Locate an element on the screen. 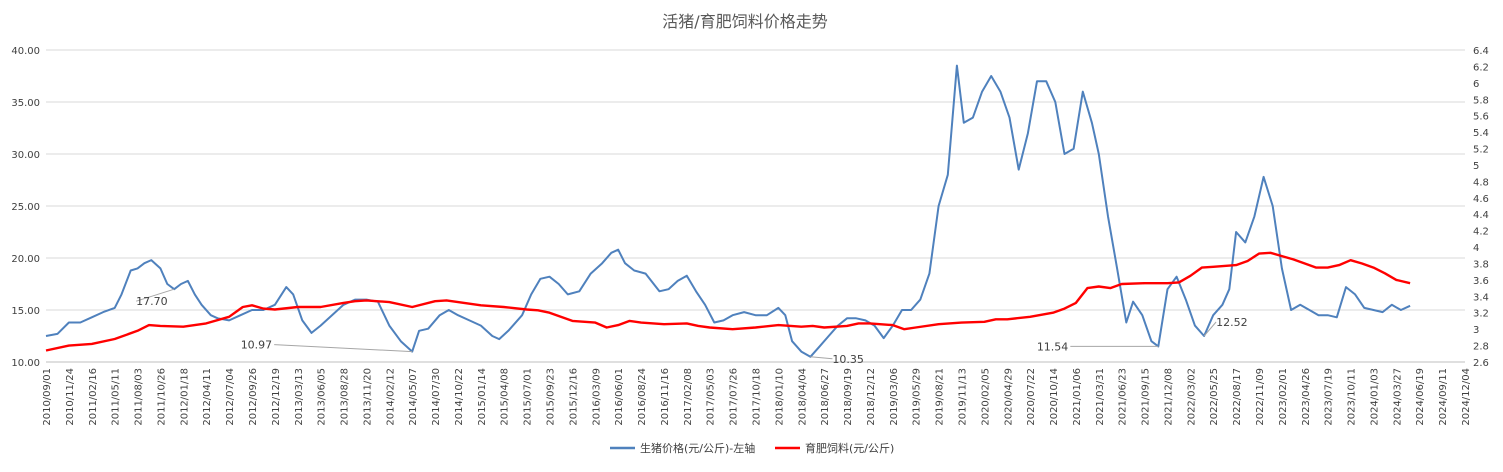  annotation-label: 10.35 is located at coordinates (848, 359).